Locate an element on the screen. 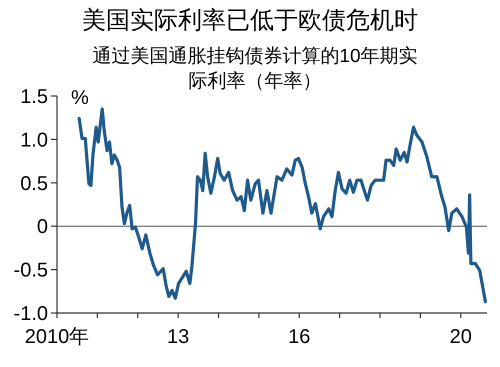  chart-subtitle: 通过美国通胀挂钩债券计算的10年期实际利率（年率） is located at coordinates (255, 68).